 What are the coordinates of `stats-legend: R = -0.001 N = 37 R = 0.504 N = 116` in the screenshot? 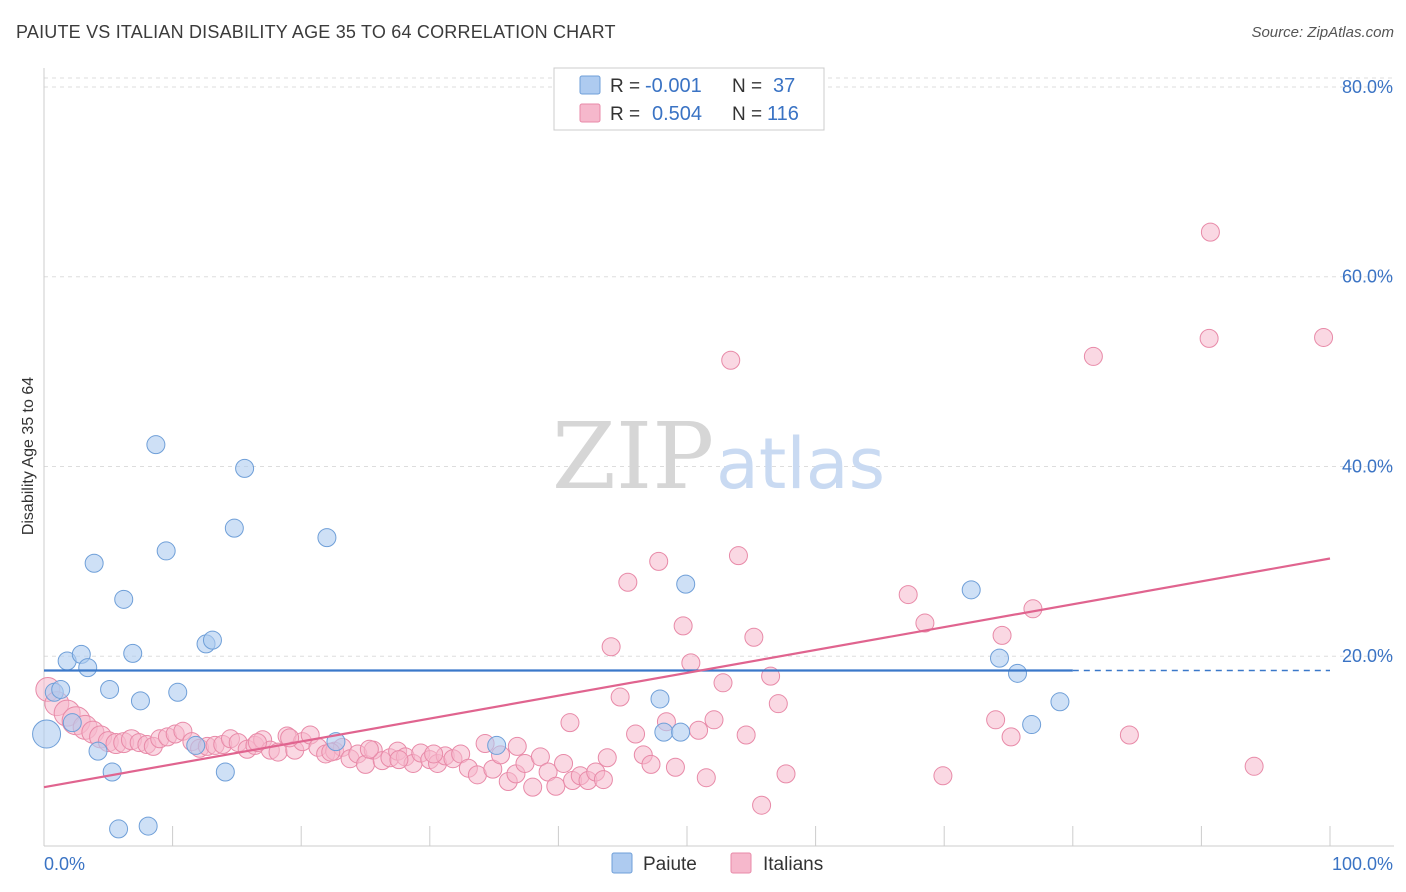 It's located at (689, 99).